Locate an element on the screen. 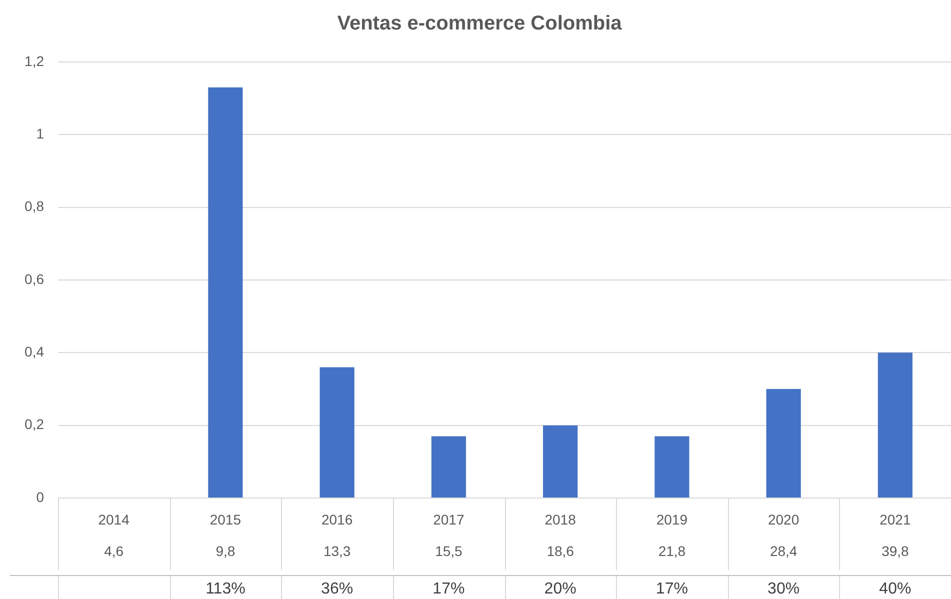 The image size is (951, 599). data-label: 113% is located at coordinates (226, 589).